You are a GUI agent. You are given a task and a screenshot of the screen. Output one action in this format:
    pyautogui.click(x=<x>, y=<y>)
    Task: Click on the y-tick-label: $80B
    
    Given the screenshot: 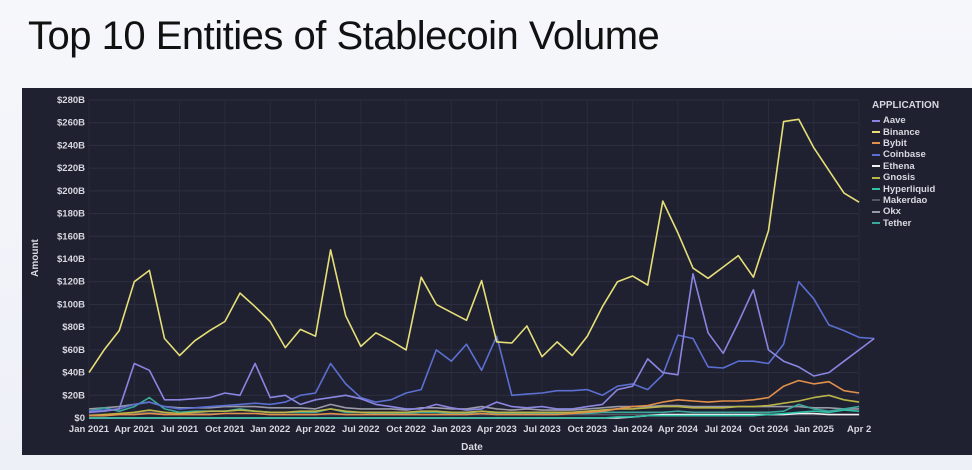 What is the action you would take?
    pyautogui.click(x=73, y=327)
    